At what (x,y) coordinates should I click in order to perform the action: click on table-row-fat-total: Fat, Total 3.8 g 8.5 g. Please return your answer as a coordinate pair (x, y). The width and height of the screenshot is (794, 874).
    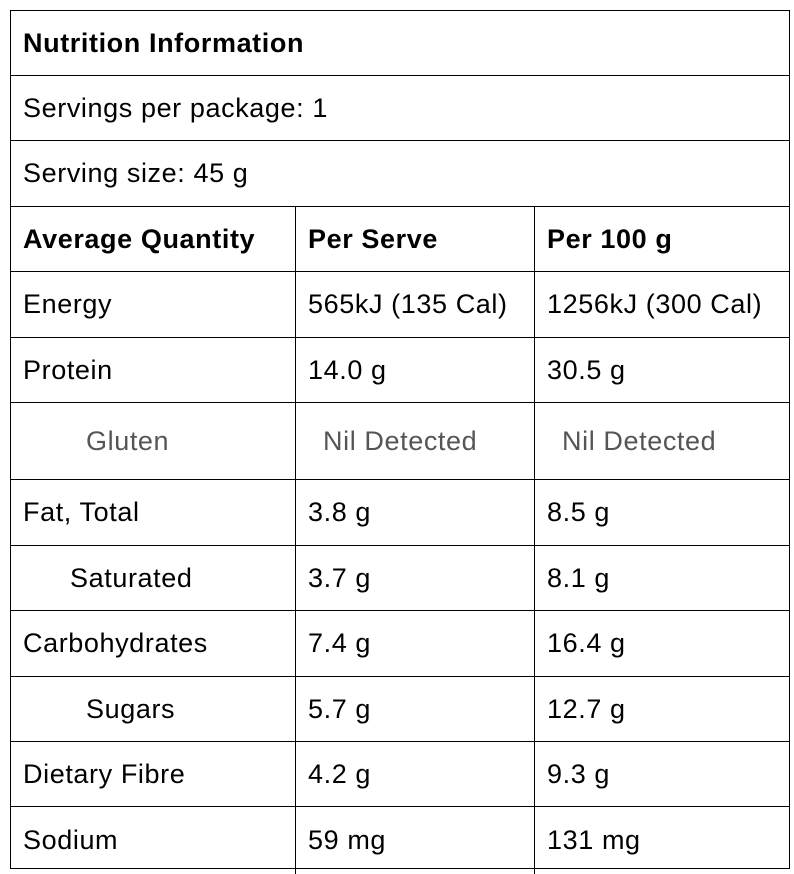
    Looking at the image, I should click on (400, 512).